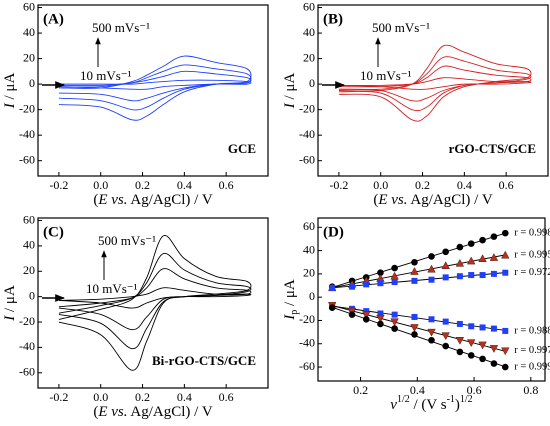 The height and width of the screenshot is (426, 550). What do you see at coordinates (100, 185) in the screenshot?
I see `x-tick-label: 0.0` at bounding box center [100, 185].